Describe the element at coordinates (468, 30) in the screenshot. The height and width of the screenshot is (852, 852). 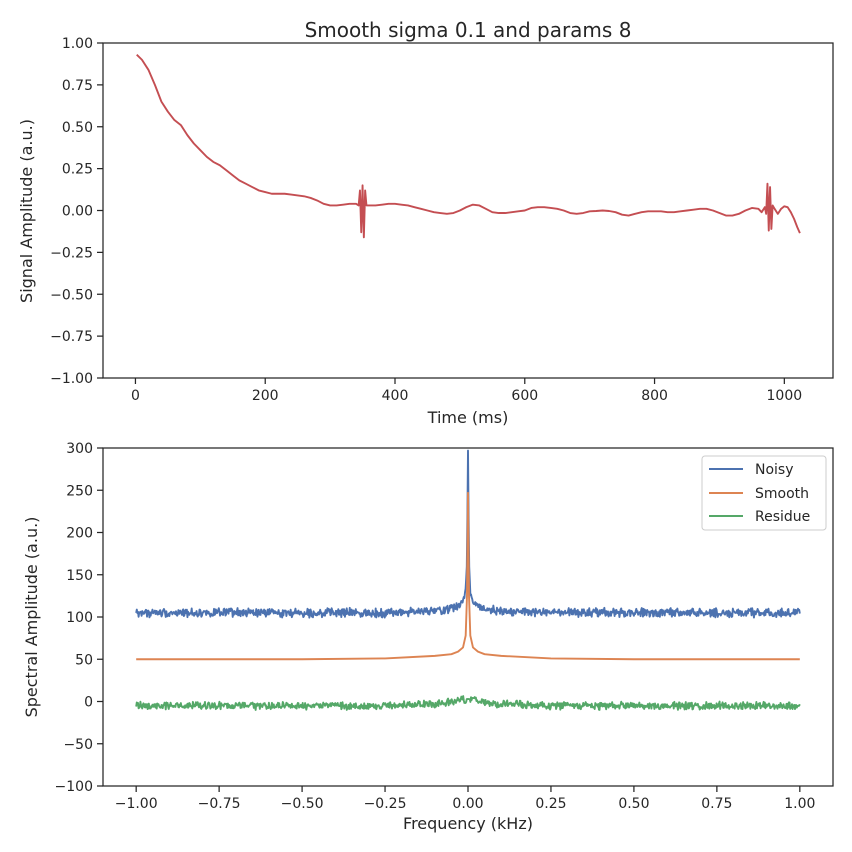
I see `chart-title: Smooth sigma 0.1 and params 8` at that location.